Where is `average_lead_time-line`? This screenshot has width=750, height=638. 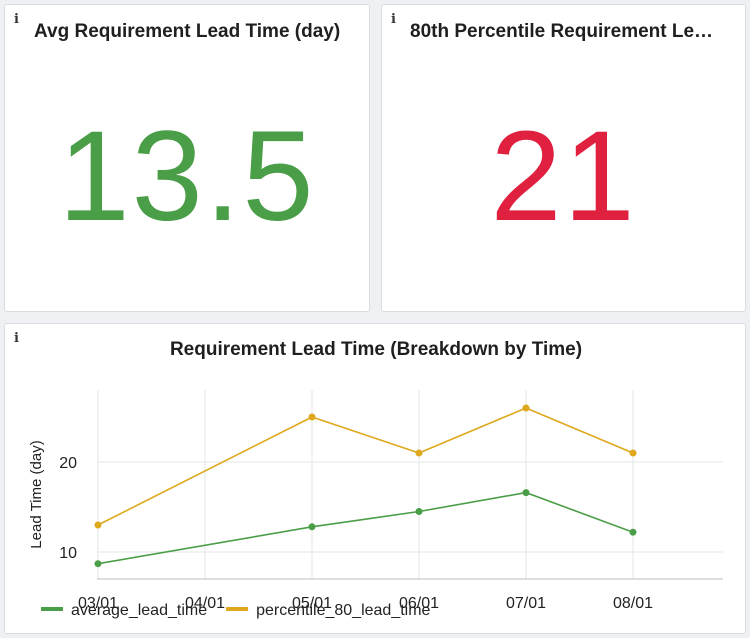 average_lead_time-line is located at coordinates (365, 528).